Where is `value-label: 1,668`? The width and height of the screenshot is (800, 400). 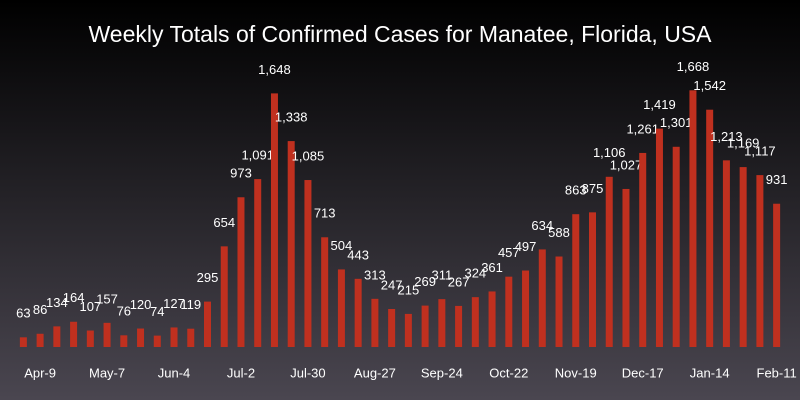
value-label: 1,668 is located at coordinates (693, 66).